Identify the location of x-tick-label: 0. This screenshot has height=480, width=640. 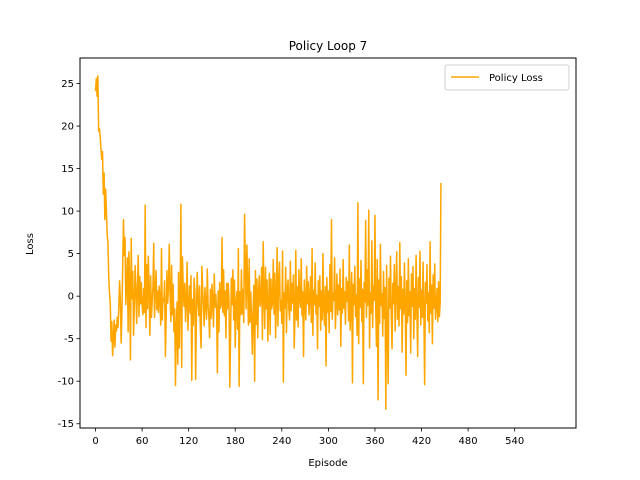
(95, 441).